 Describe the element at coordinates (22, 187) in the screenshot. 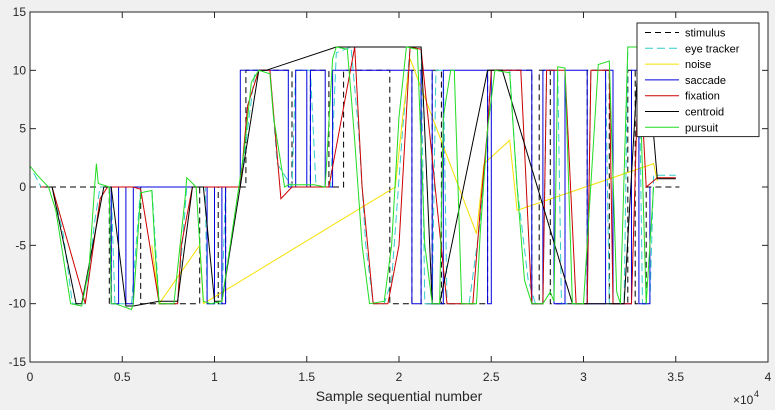

I see `y-tick-label: 0` at that location.